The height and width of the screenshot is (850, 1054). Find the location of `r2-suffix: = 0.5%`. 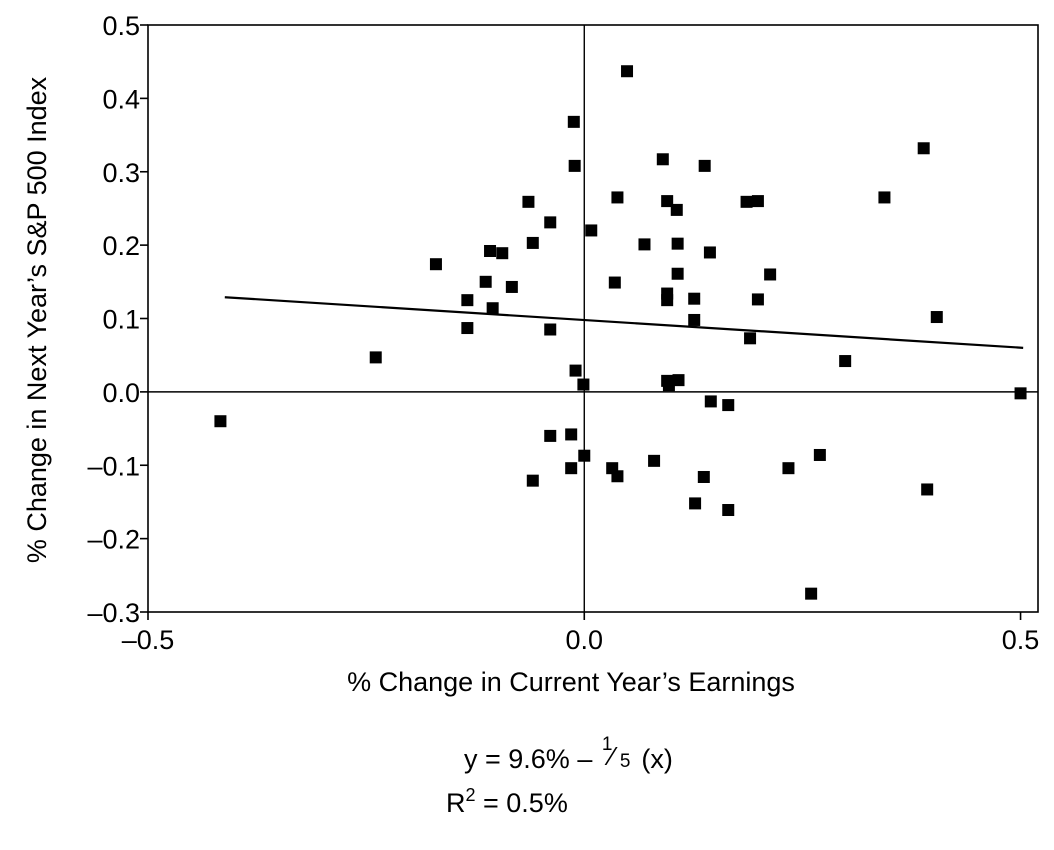

r2-suffix: = 0.5% is located at coordinates (521, 803).